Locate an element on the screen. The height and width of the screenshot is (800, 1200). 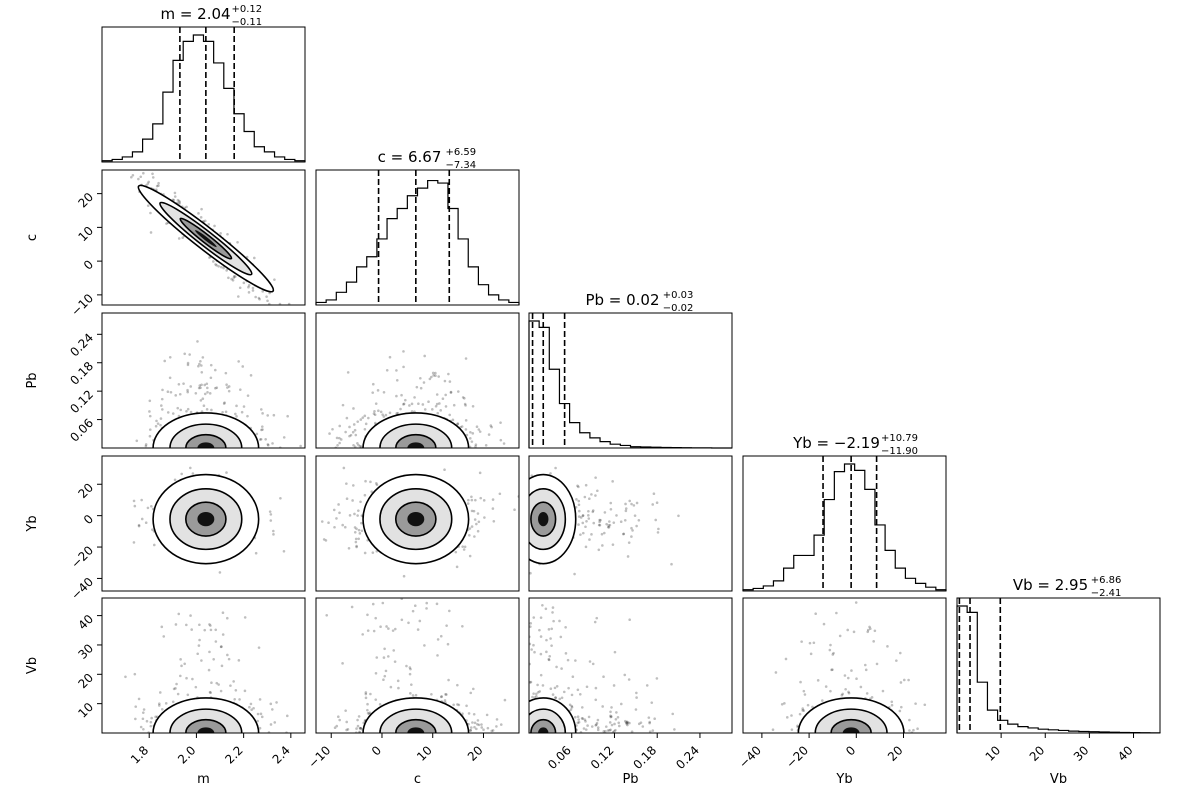
hist-title-minus-m: −0.11 is located at coordinates (247, 22).